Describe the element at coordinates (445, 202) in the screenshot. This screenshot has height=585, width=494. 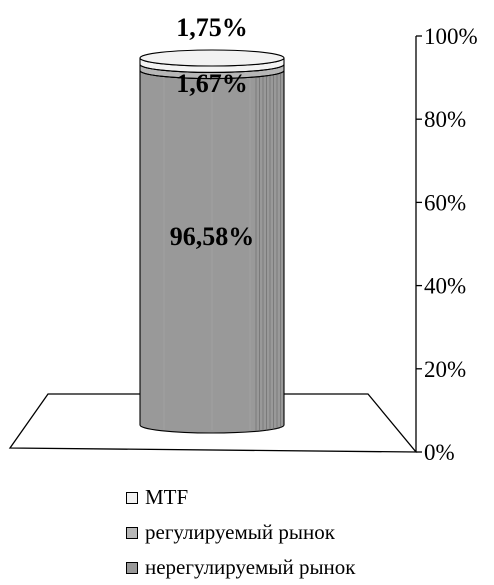
I see `y-tick-label: 60%` at that location.